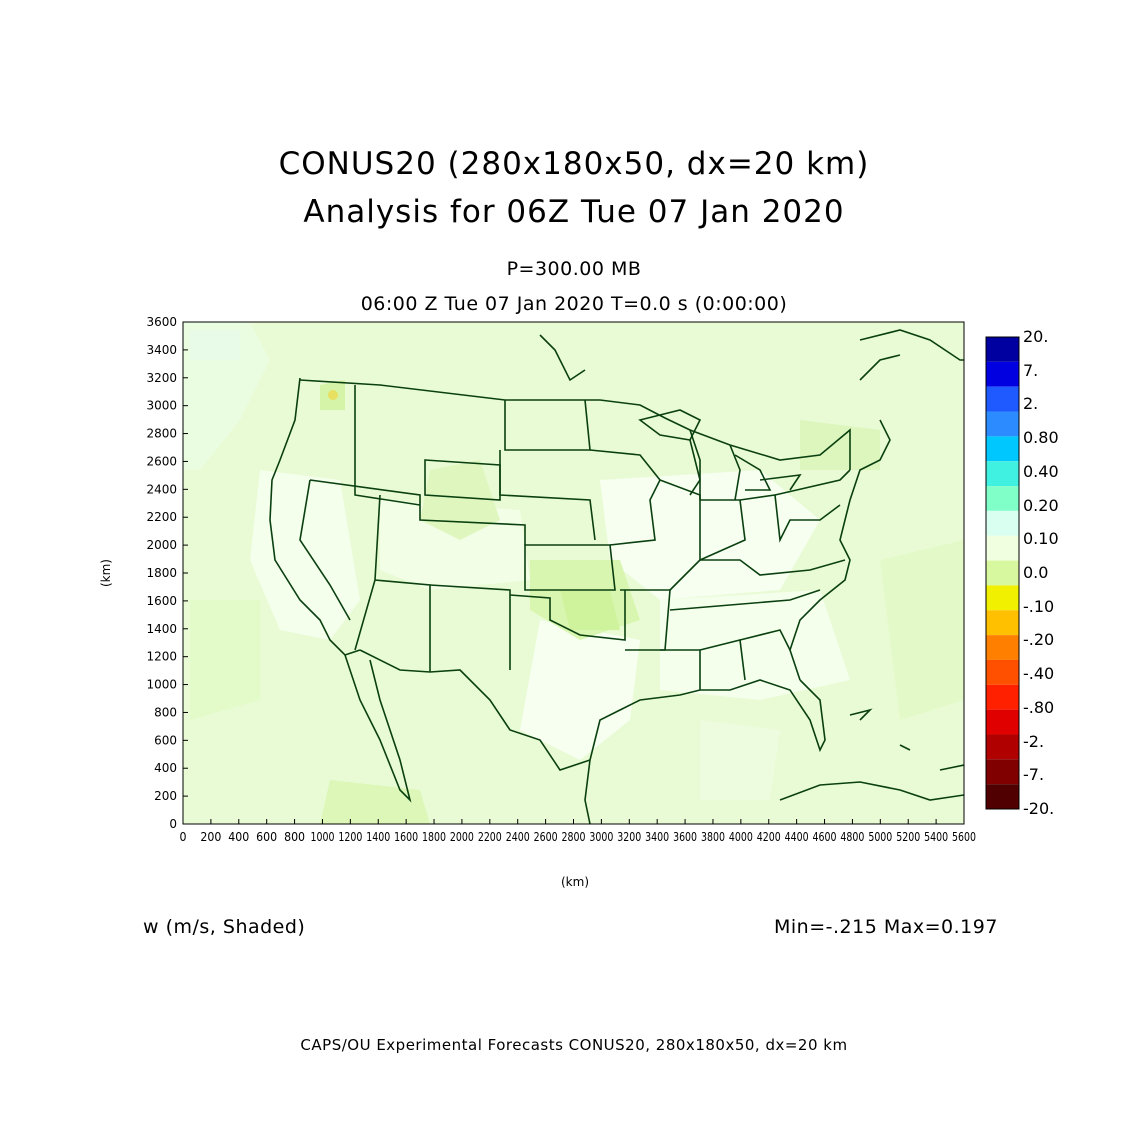 This screenshot has width=1148, height=1148. What do you see at coordinates (685, 837) in the screenshot?
I see `x-tick-label: 3600` at bounding box center [685, 837].